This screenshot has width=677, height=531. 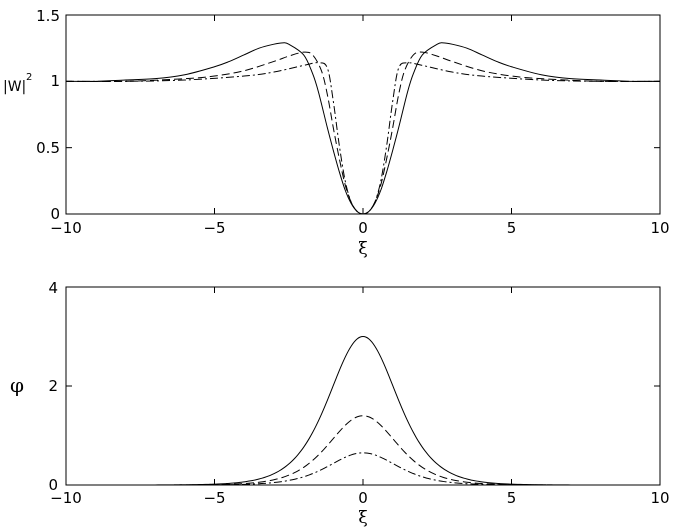 What do you see at coordinates (66, 498) in the screenshot?
I see `bottom-xtick-0: −10` at bounding box center [66, 498].